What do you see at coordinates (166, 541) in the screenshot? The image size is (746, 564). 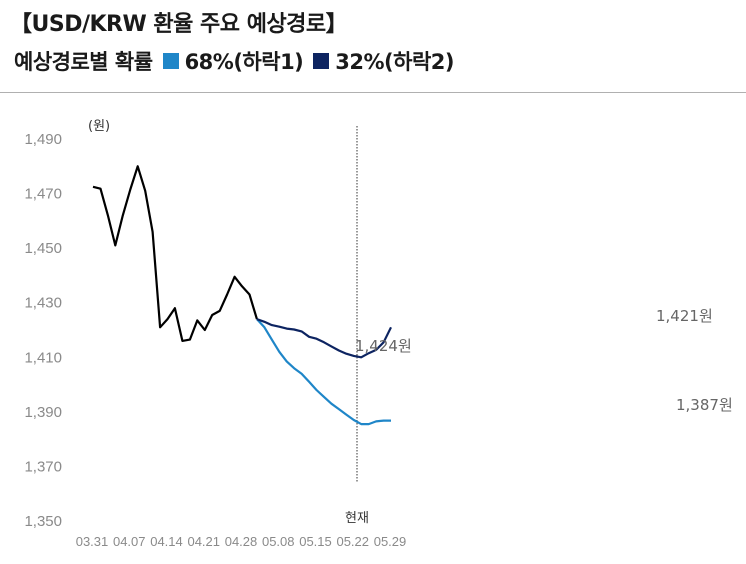 I see `x-tick-label: 04.14` at bounding box center [166, 541].